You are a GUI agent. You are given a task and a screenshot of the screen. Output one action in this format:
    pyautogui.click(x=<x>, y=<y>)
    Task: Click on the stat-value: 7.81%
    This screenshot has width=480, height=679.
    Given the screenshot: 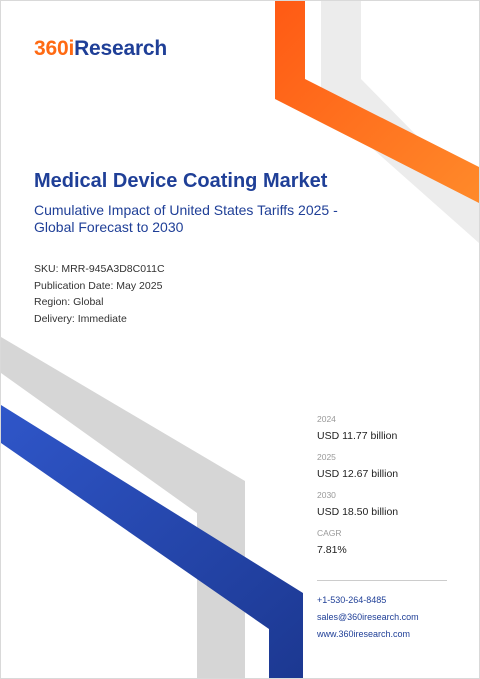 What is the action you would take?
    pyautogui.click(x=332, y=550)
    